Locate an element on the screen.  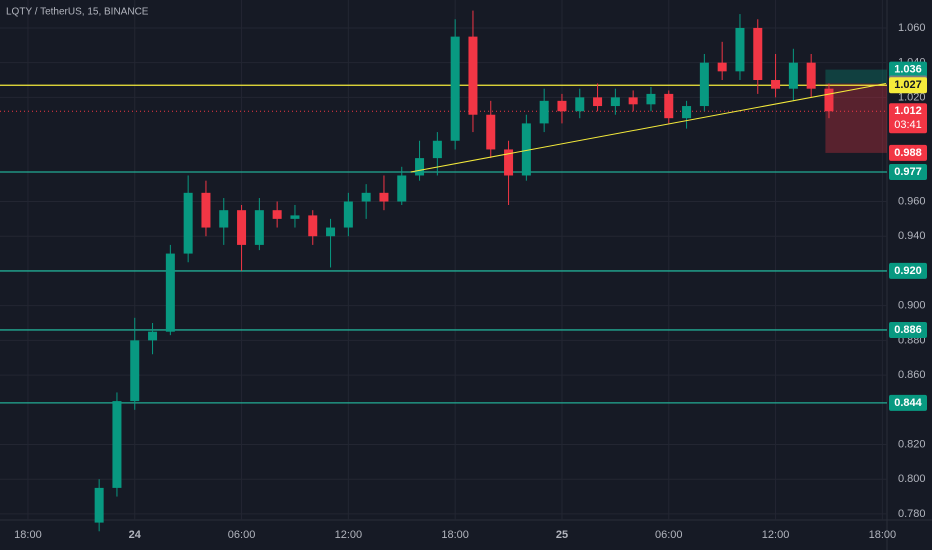
chart-title: LQTY / TetherUS, 15, BINANCE is located at coordinates (77, 12).